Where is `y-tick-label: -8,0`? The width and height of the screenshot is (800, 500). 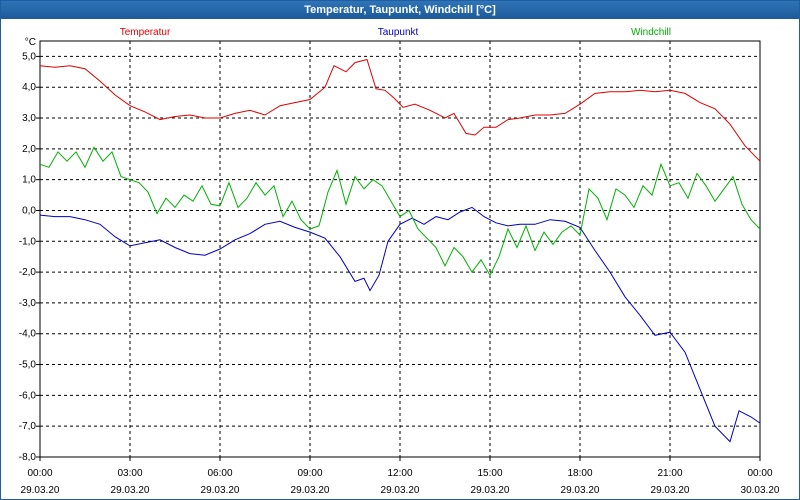 y-tick-label: -8,0 is located at coordinates (28, 457).